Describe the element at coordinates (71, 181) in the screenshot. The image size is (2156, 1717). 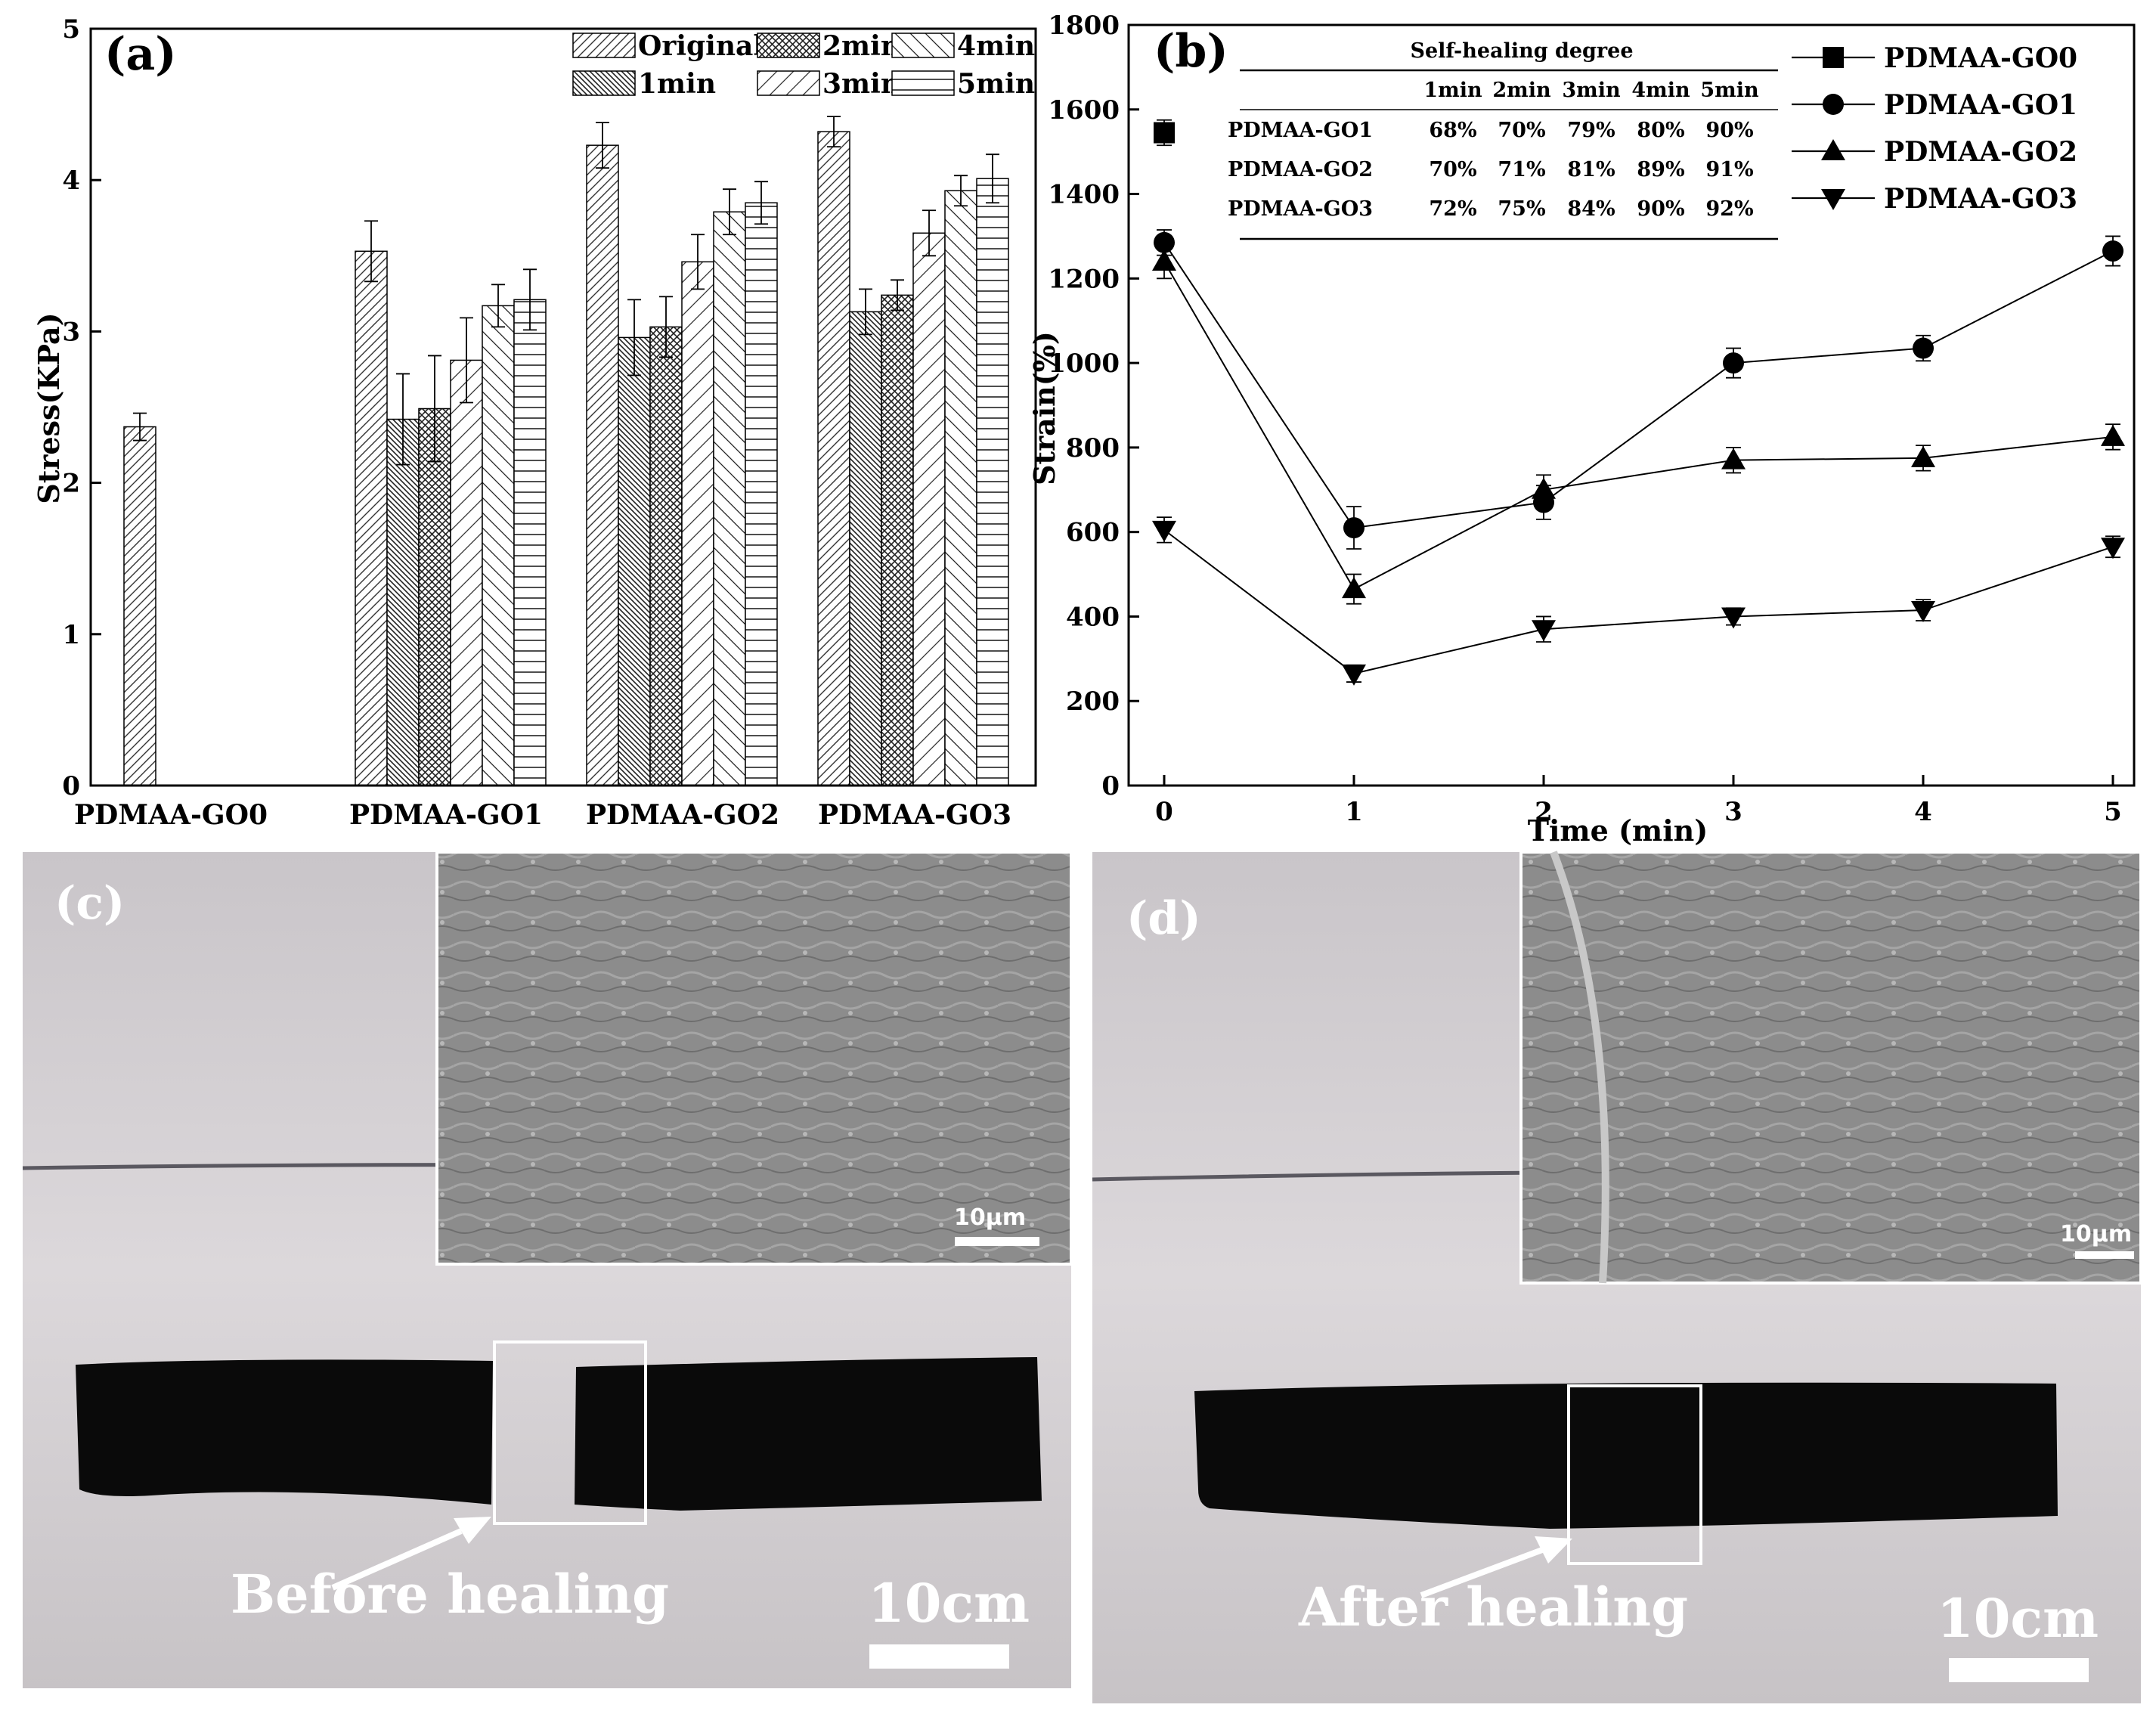
I see `y-tick-label: 4` at that location.